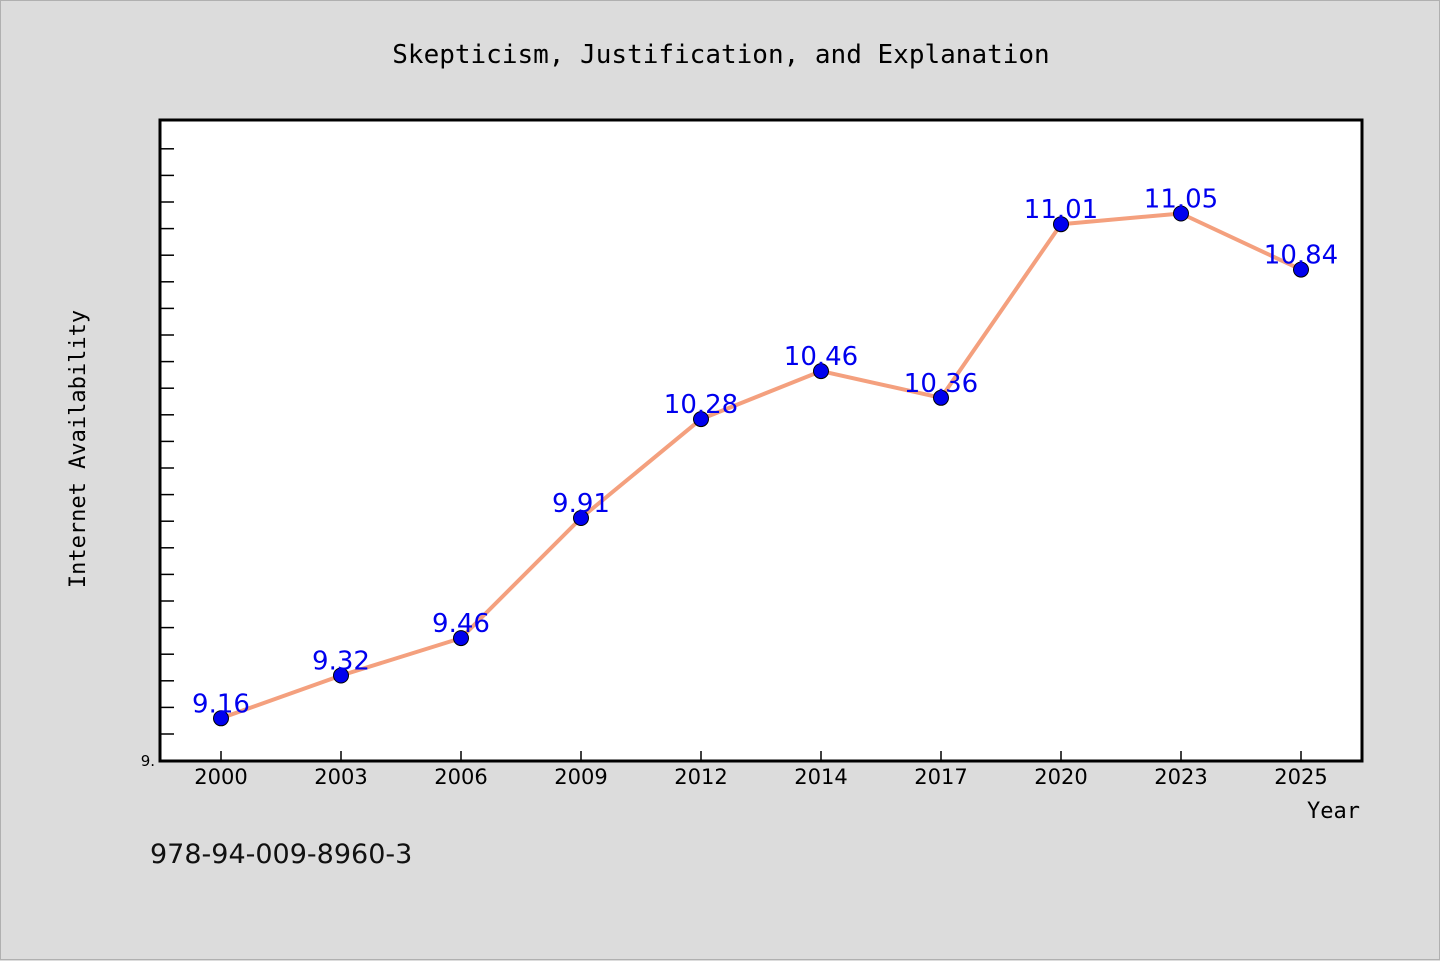 The width and height of the screenshot is (1440, 961). What do you see at coordinates (340, 777) in the screenshot?
I see `x-tick-label: 2003` at bounding box center [340, 777].